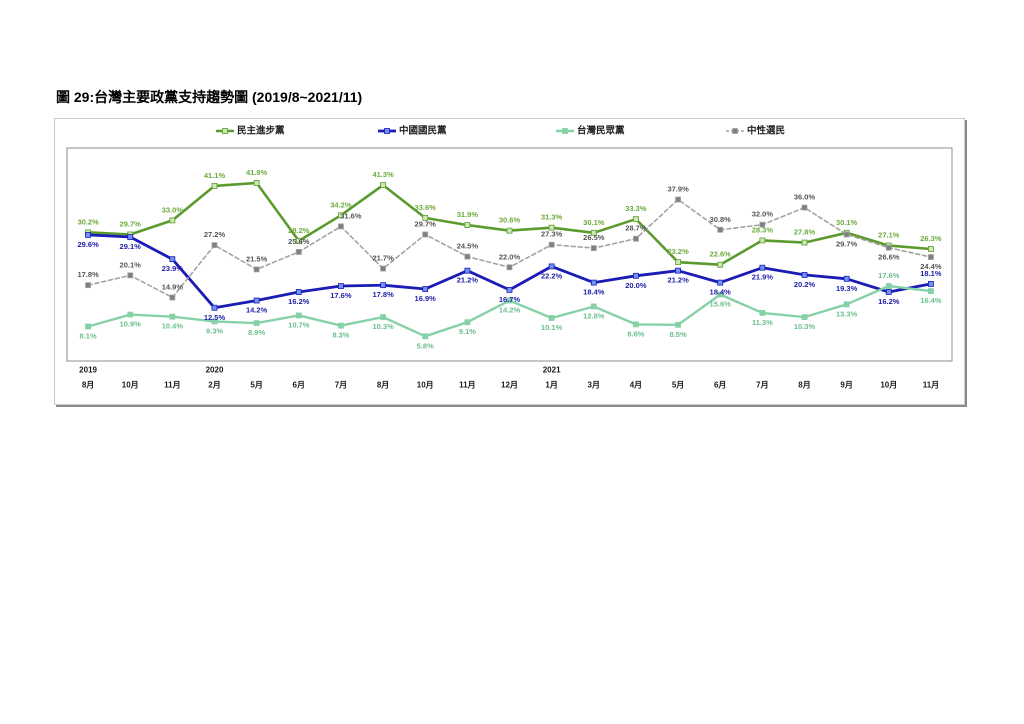  I want to click on data-label-value: 5.8, so click(422, 345).